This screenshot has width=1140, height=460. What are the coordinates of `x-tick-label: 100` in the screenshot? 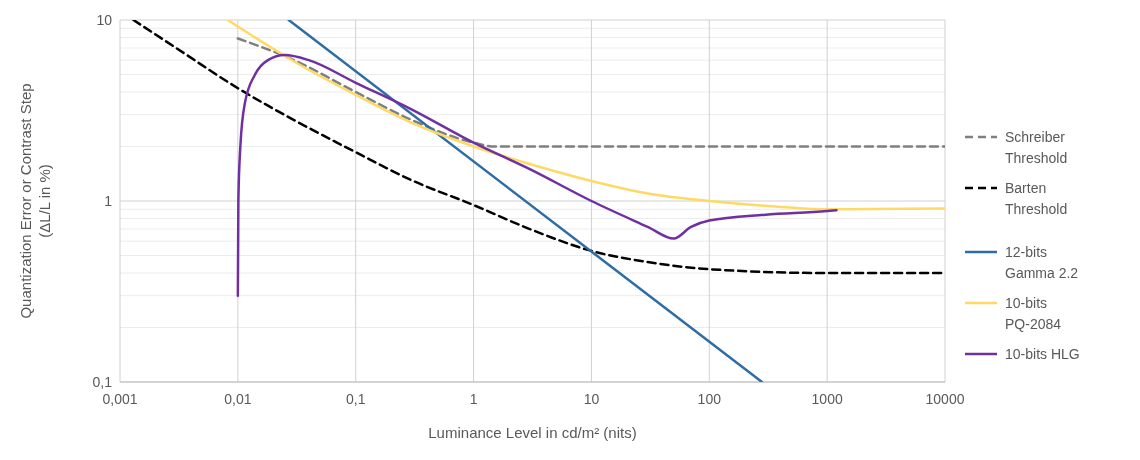 It's located at (709, 399).